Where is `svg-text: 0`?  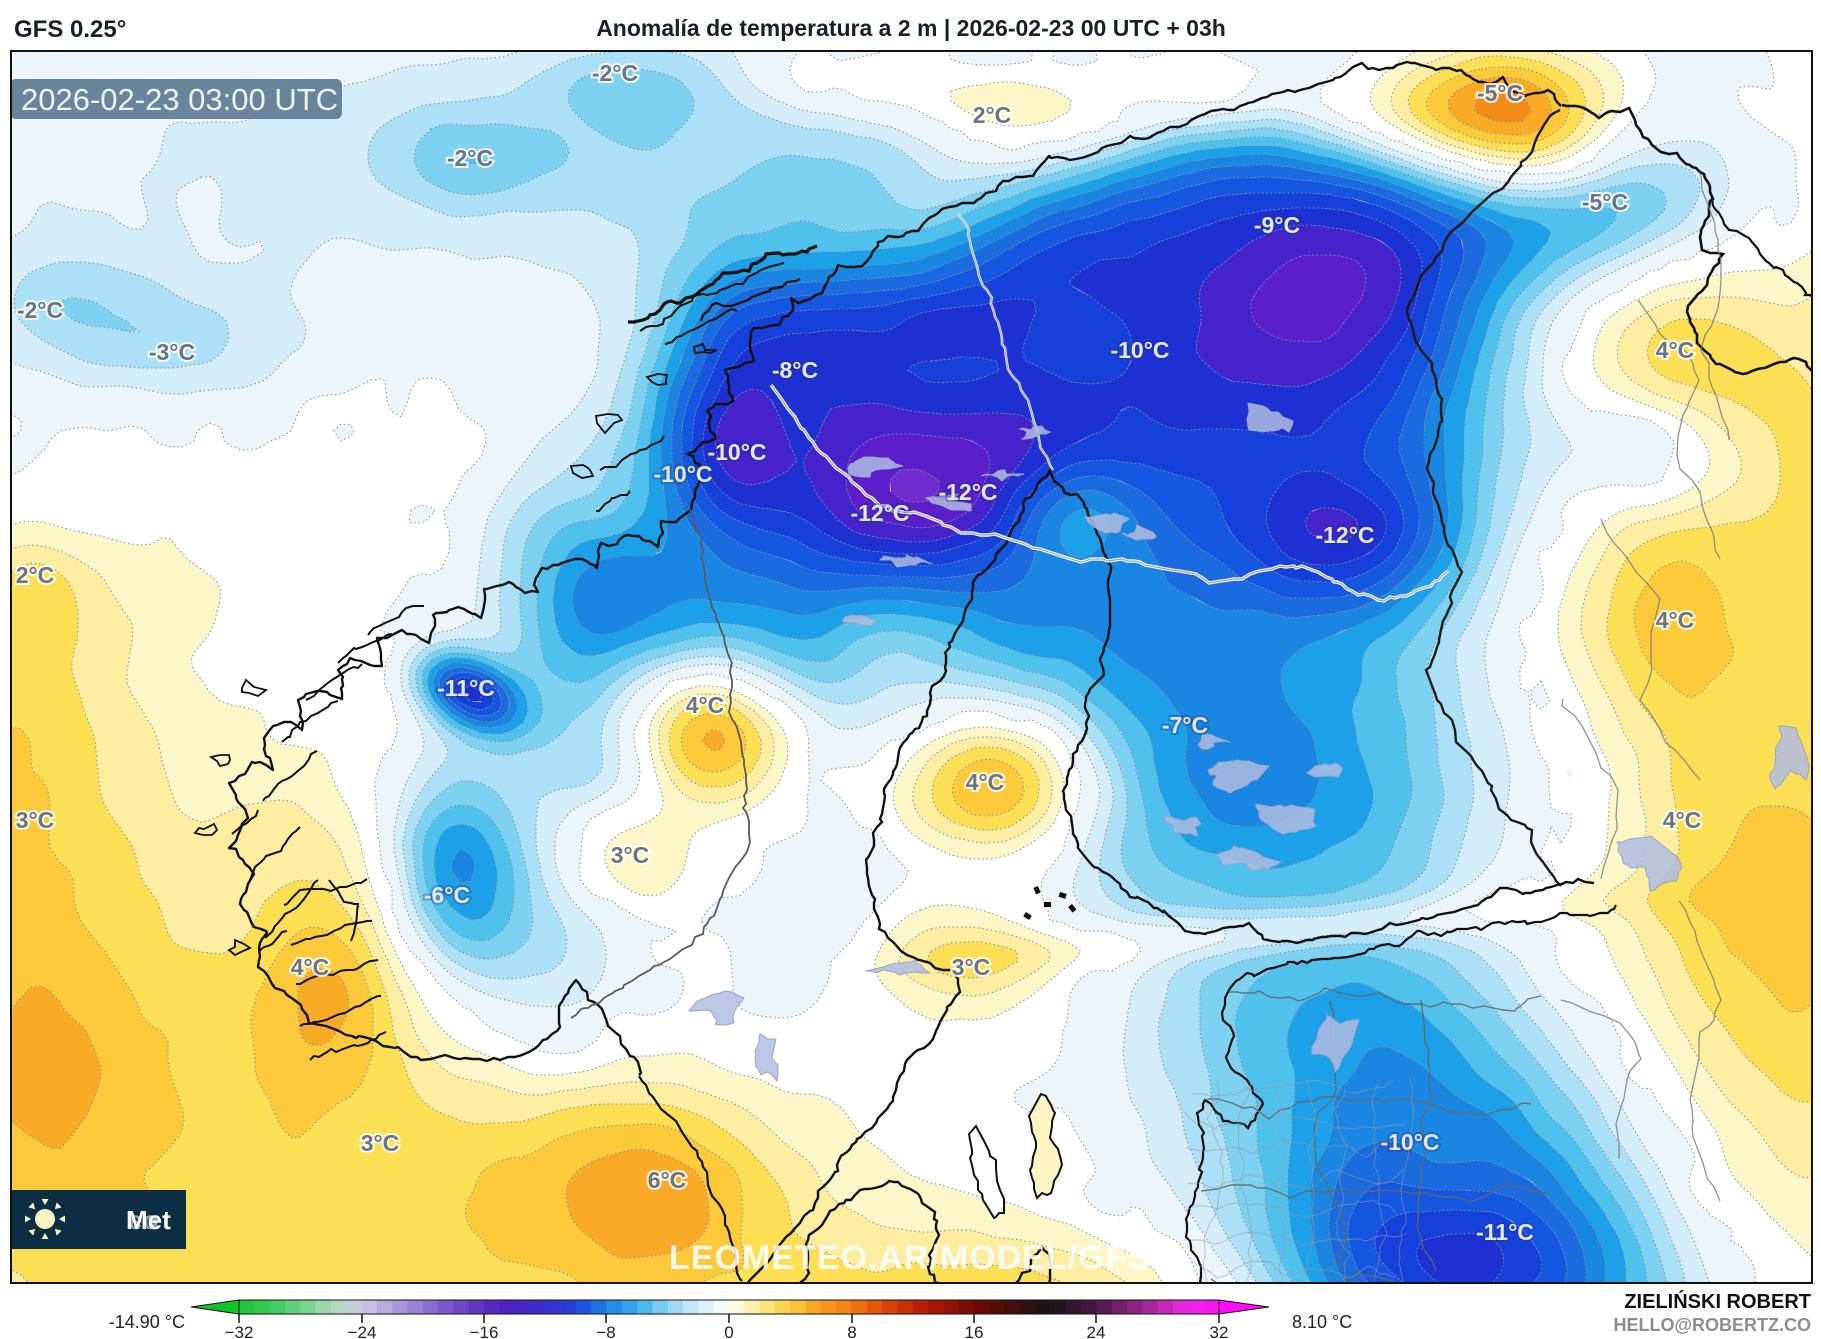
svg-text: 0 is located at coordinates (728, 1331).